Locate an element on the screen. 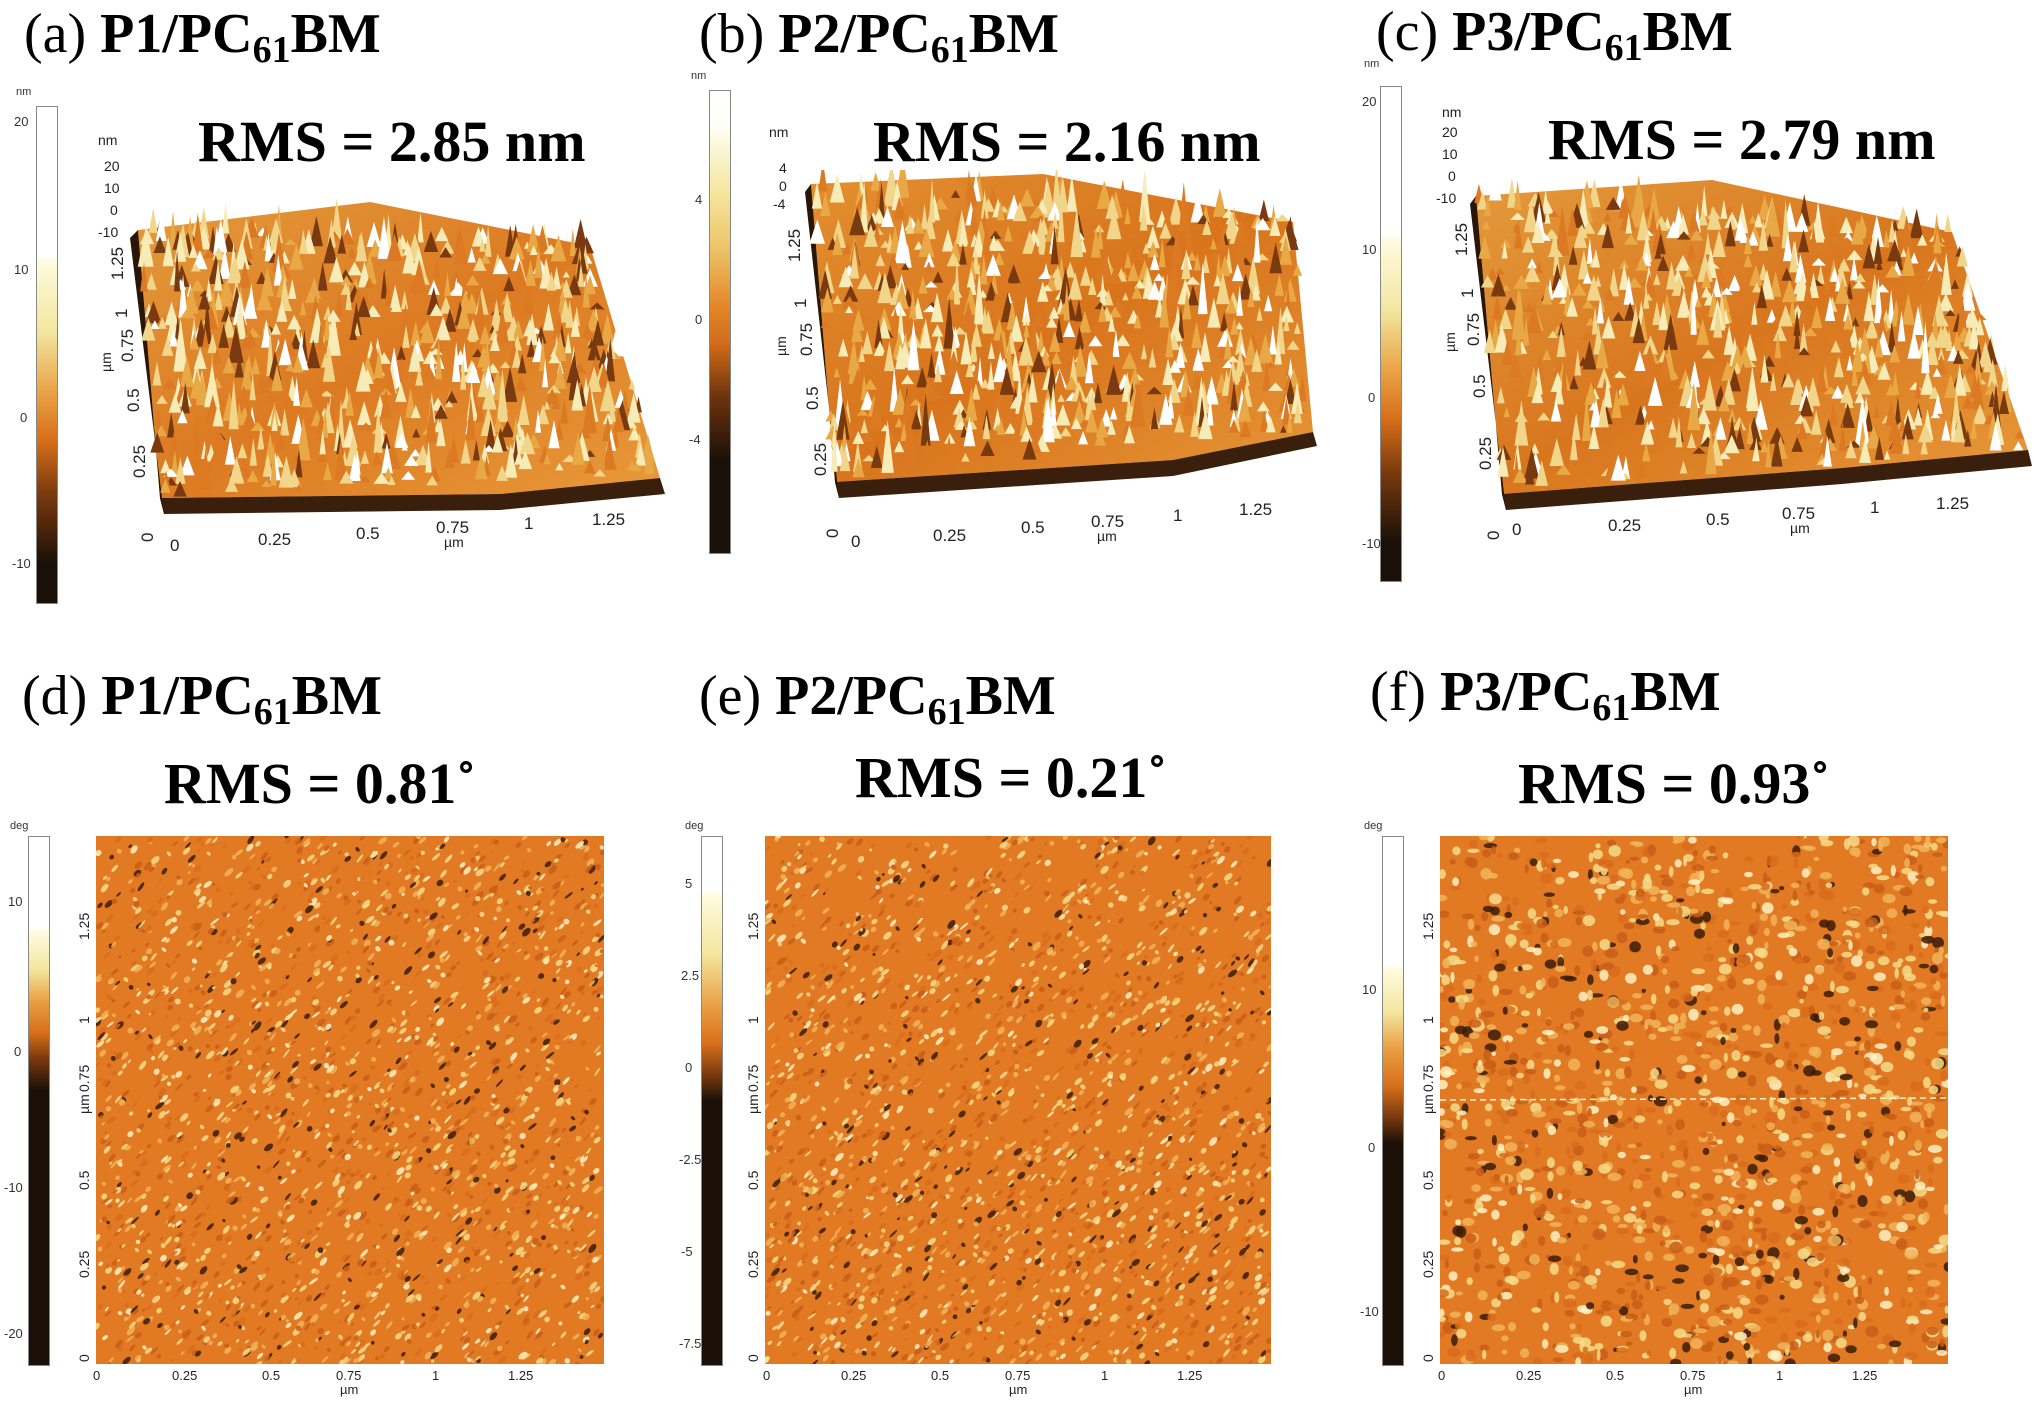 This screenshot has width=2043, height=1406. height-colorbar is located at coordinates (1391, 334).